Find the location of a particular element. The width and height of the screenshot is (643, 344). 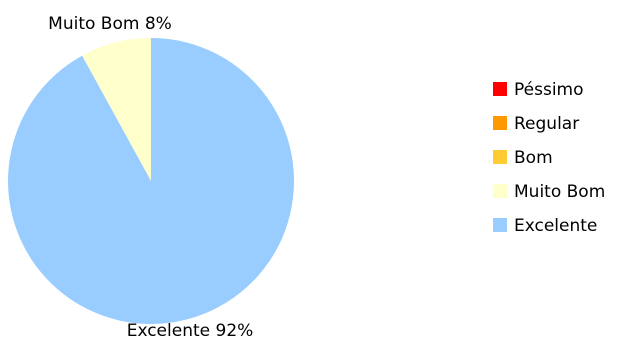

pie-slice-muito-bom is located at coordinates (116, 109).